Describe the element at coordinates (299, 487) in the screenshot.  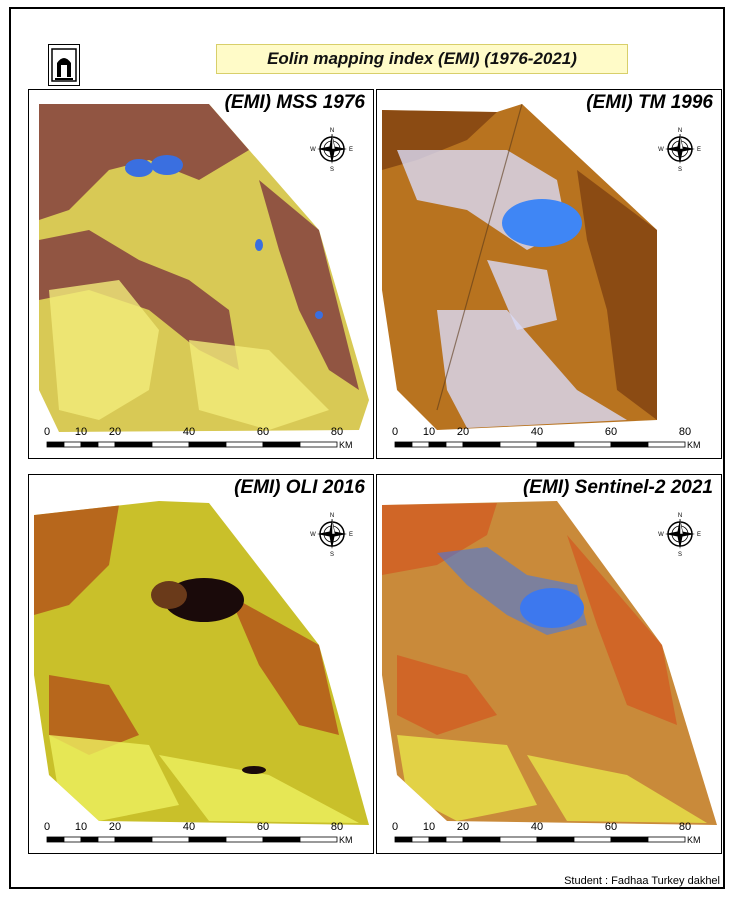
I see `panel-title: (EMI) OLI 2016` at that location.